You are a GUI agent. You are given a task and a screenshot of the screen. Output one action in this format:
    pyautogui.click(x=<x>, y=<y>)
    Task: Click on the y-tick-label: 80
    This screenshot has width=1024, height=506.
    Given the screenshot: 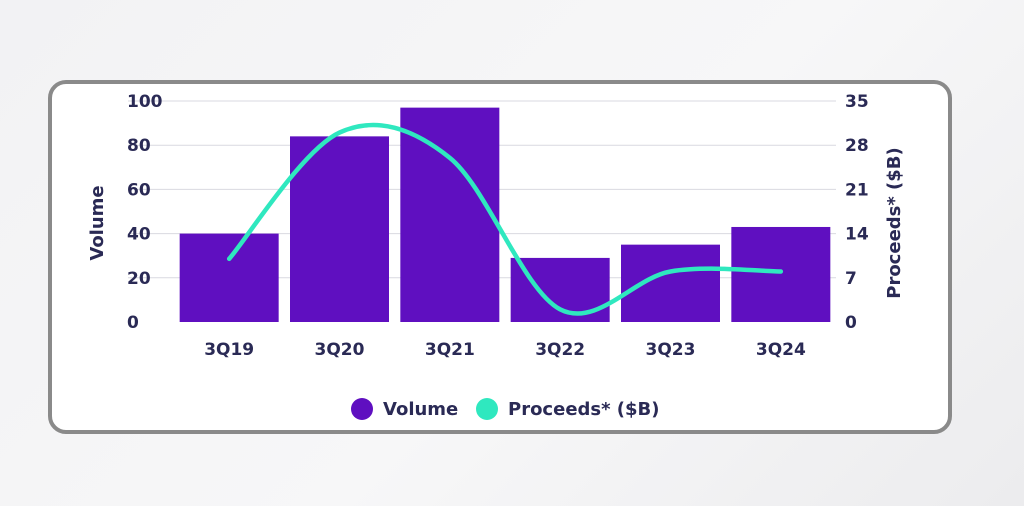 What is the action you would take?
    pyautogui.click(x=139, y=146)
    